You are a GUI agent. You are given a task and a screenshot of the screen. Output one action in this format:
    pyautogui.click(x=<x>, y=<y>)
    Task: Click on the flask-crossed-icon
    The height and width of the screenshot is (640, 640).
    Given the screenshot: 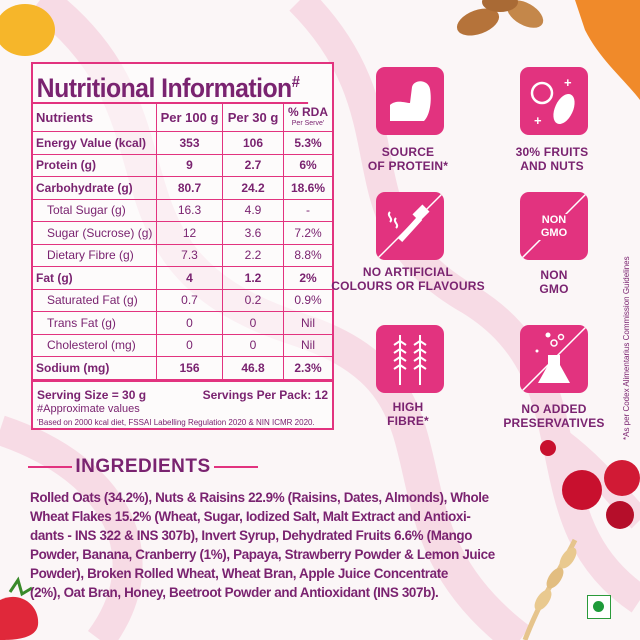 What is the action you would take?
    pyautogui.click(x=554, y=359)
    